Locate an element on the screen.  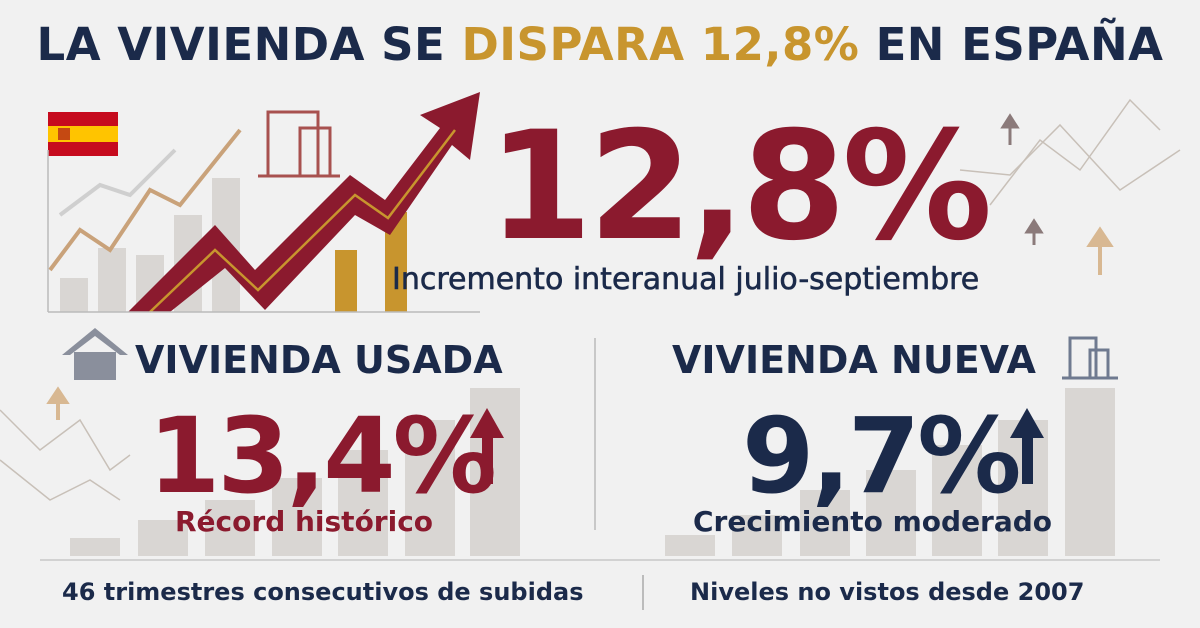
flag is located at coordinates (83, 134).